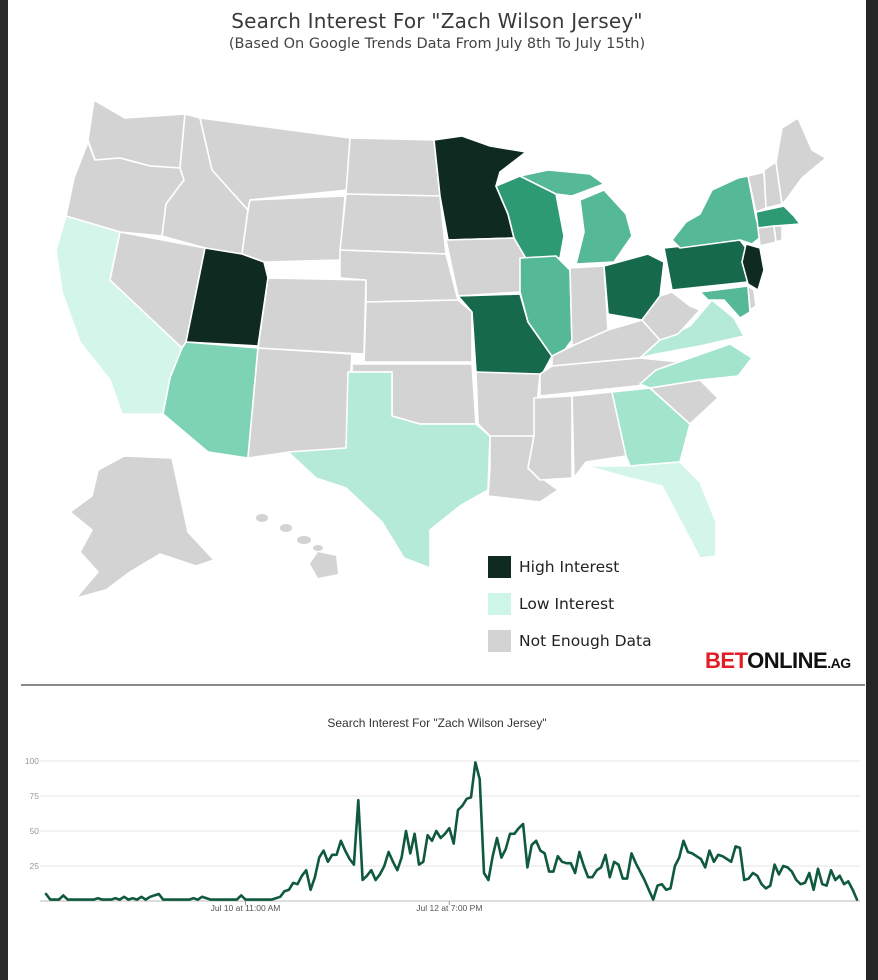  I want to click on state-maine, so click(801, 161).